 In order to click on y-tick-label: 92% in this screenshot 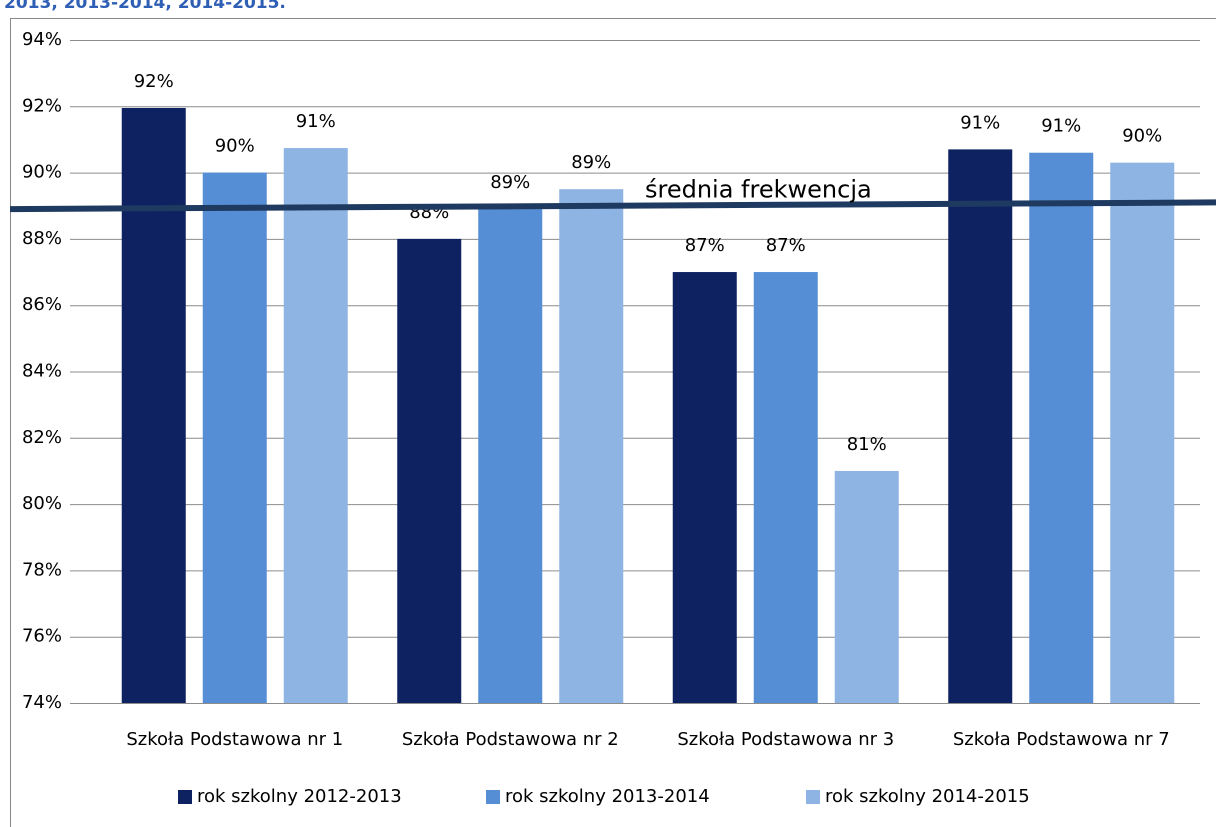, I will do `click(42, 105)`.